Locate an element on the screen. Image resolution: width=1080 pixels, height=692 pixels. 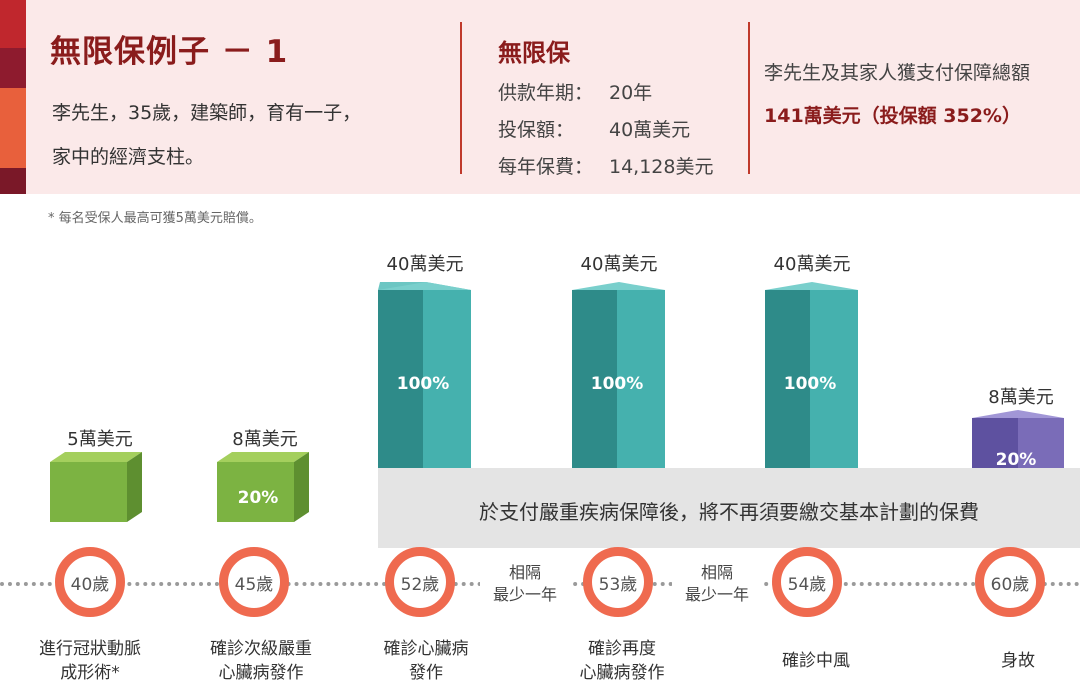
benefit-amount-40: 5萬美元 is located at coordinates (100, 439).